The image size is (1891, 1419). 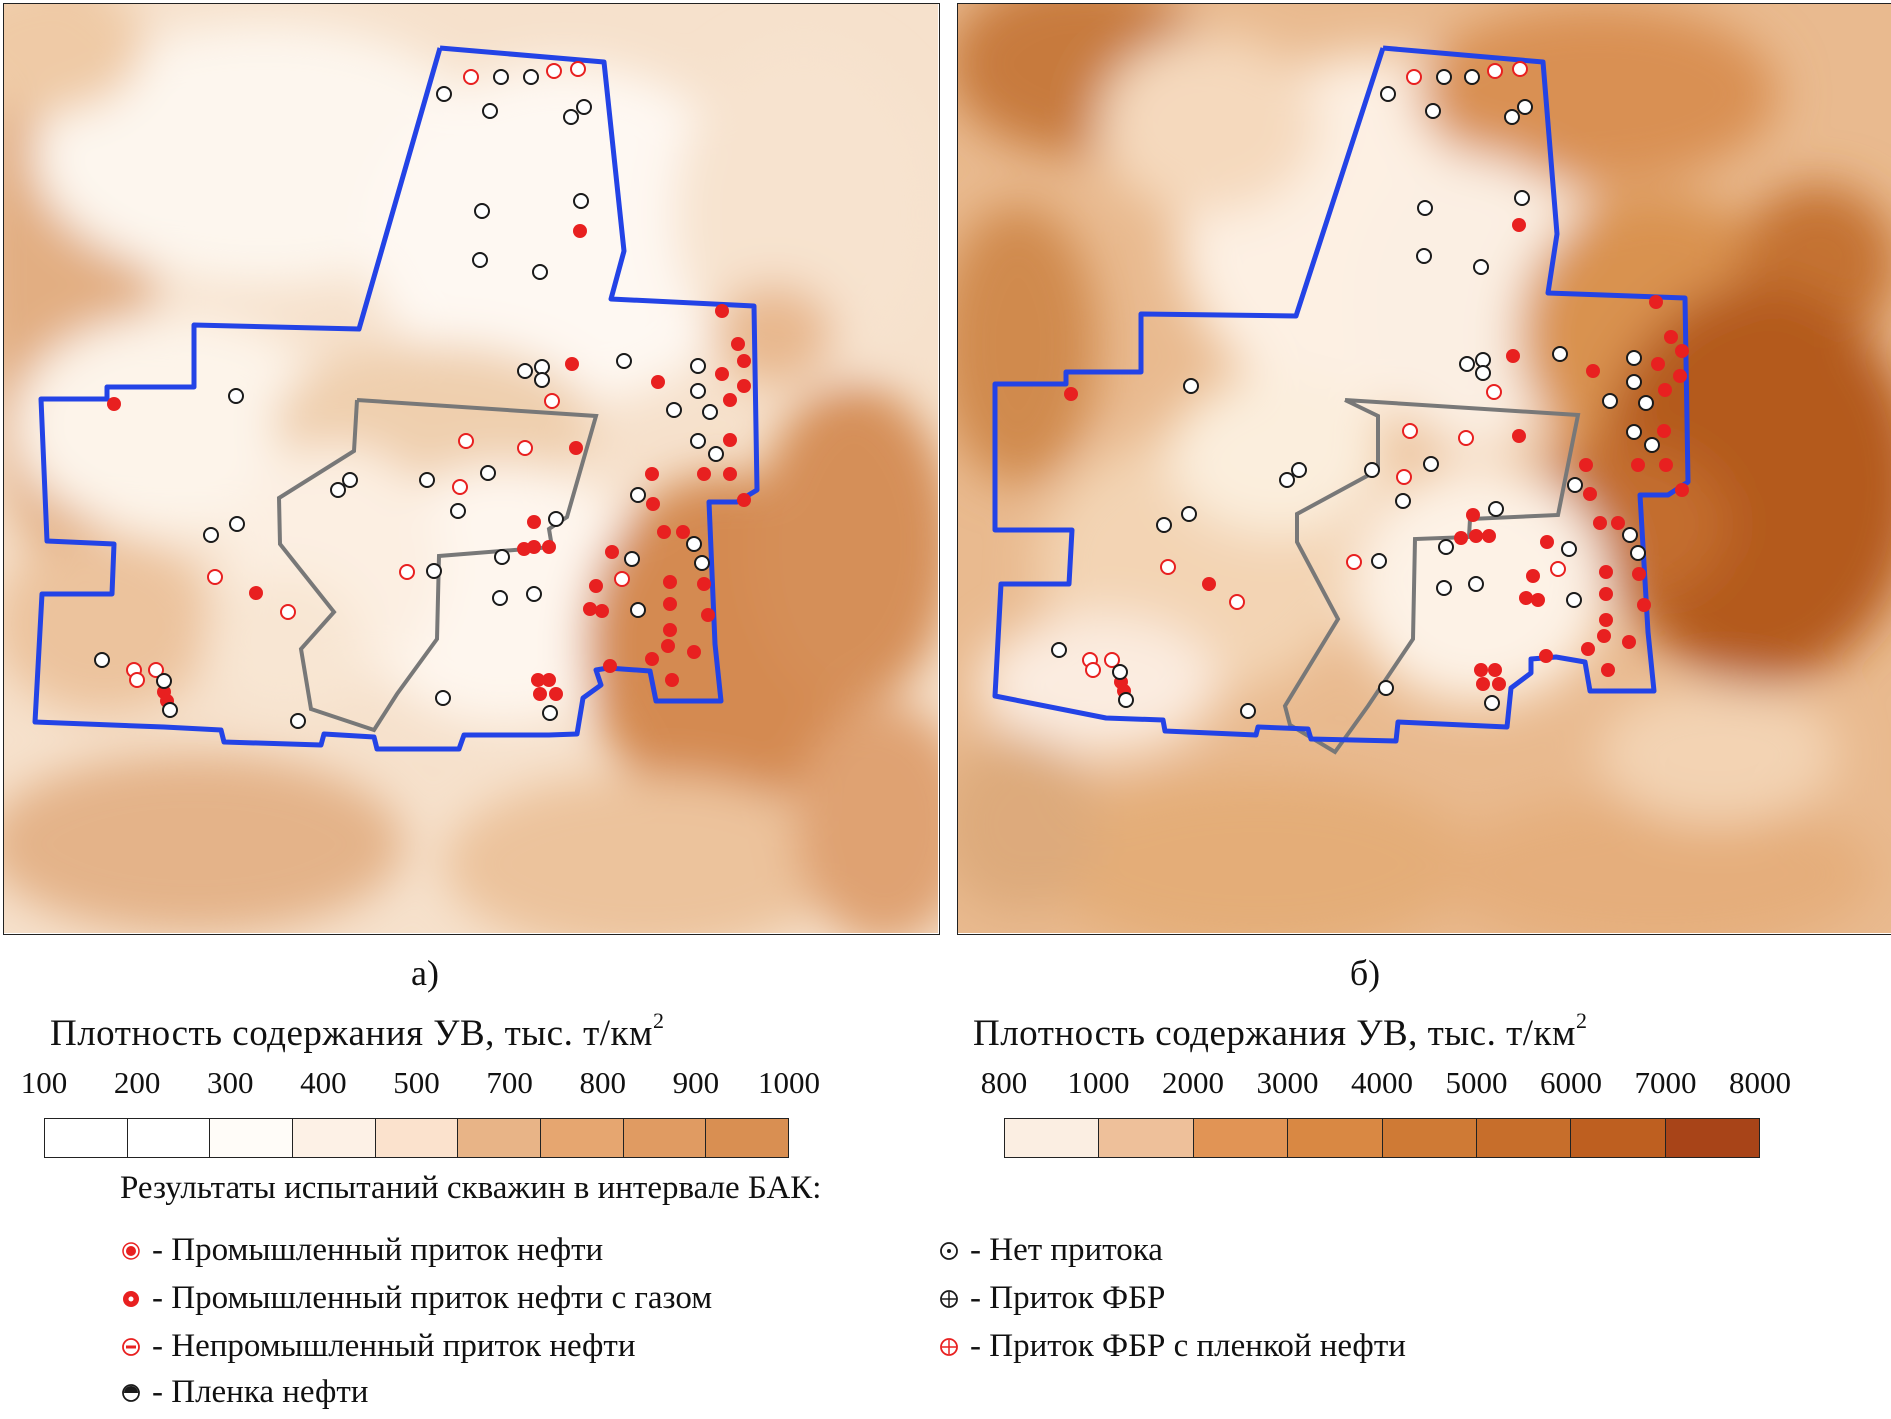 What do you see at coordinates (230, 1082) in the screenshot?
I see `scale-tick-label: 300` at bounding box center [230, 1082].